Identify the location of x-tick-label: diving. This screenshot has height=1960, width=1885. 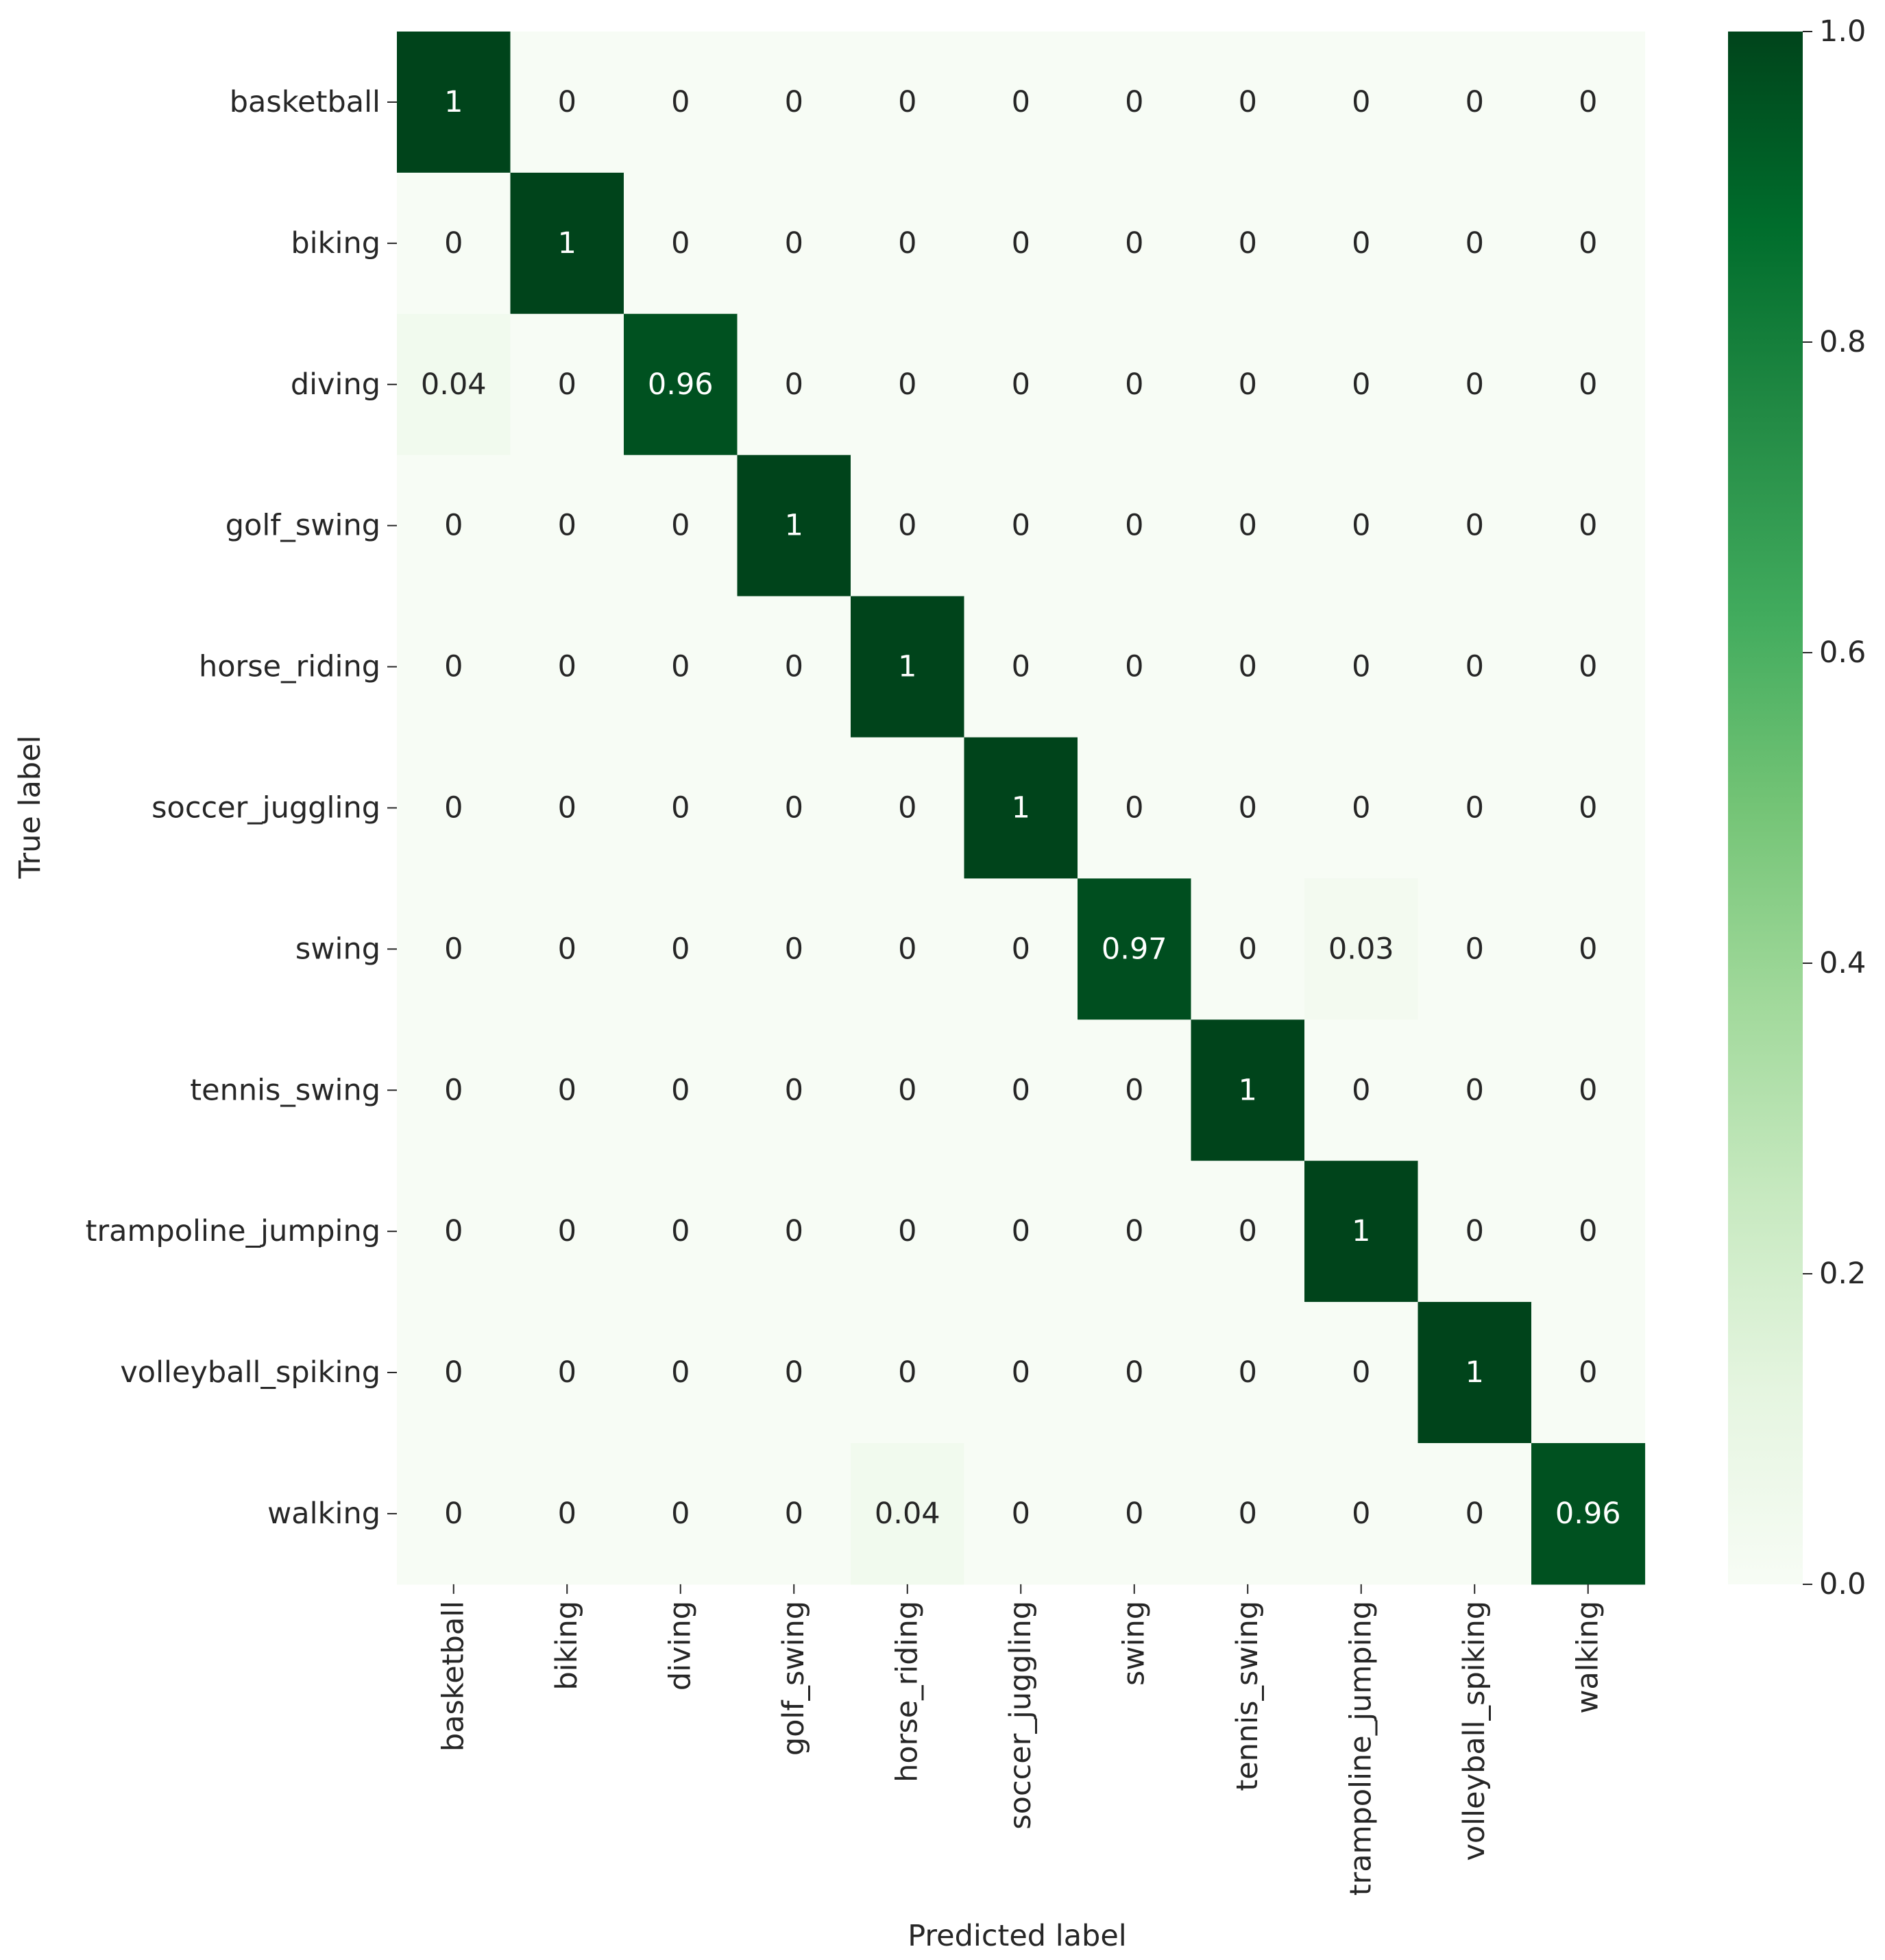
(681, 1646).